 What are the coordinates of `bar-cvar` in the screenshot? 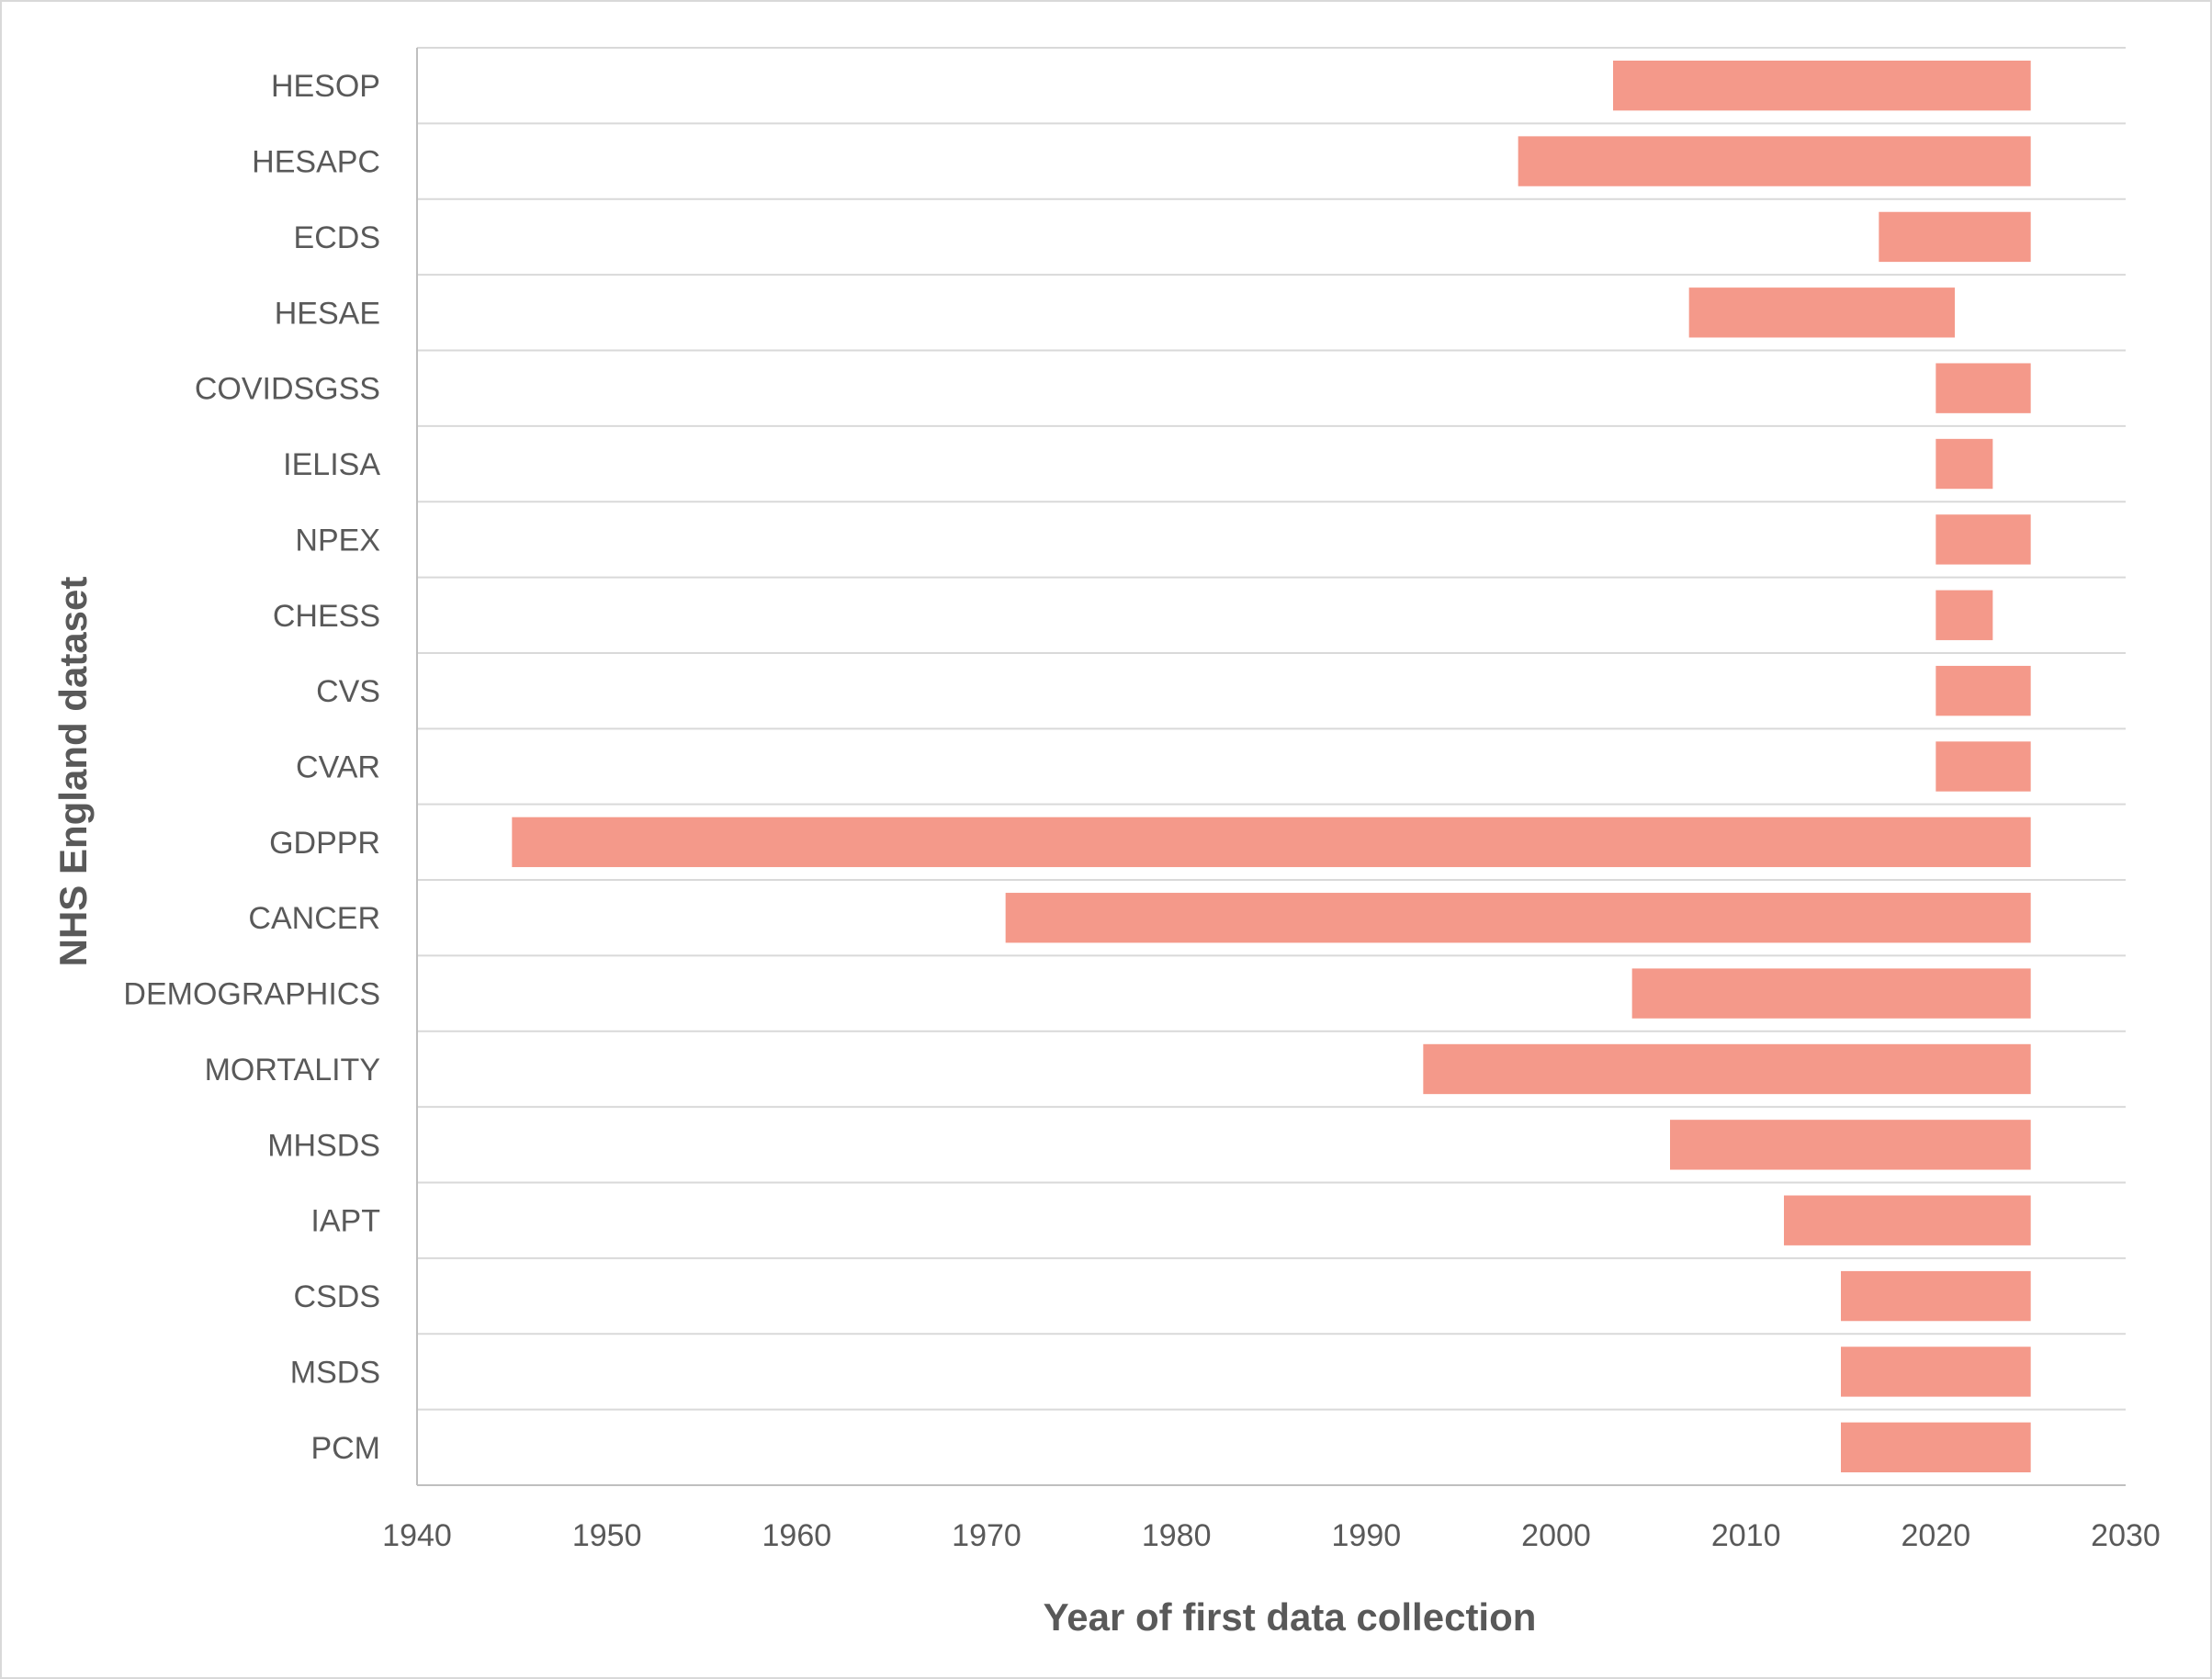 It's located at (1983, 767).